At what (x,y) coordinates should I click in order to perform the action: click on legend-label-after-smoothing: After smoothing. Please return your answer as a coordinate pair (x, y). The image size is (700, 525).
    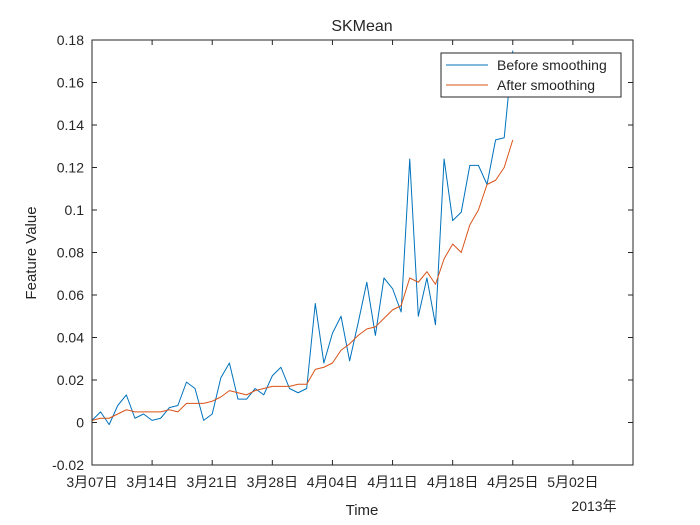
    Looking at the image, I should click on (546, 85).